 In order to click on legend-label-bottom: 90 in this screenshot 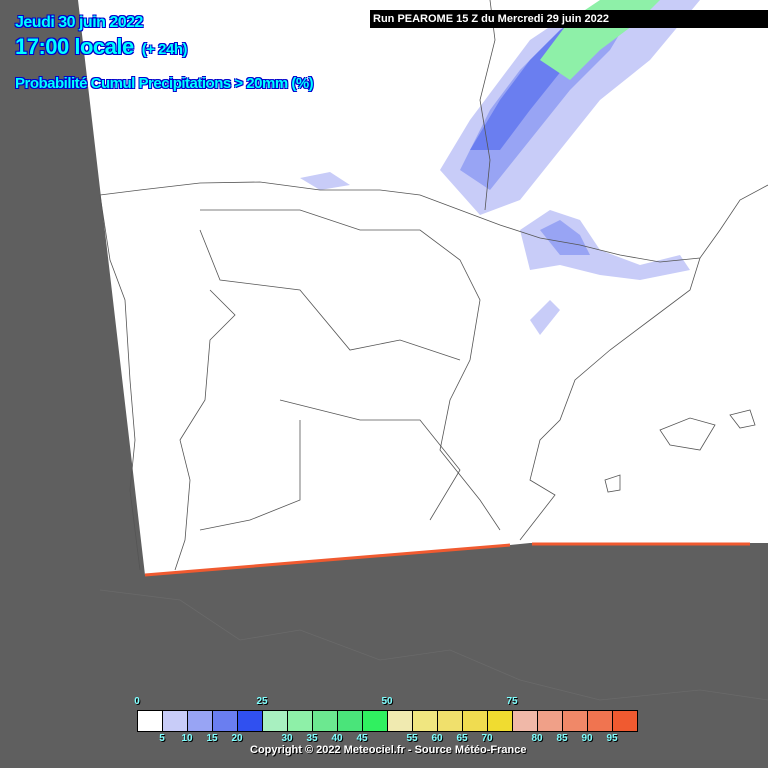, I will do `click(587, 738)`.